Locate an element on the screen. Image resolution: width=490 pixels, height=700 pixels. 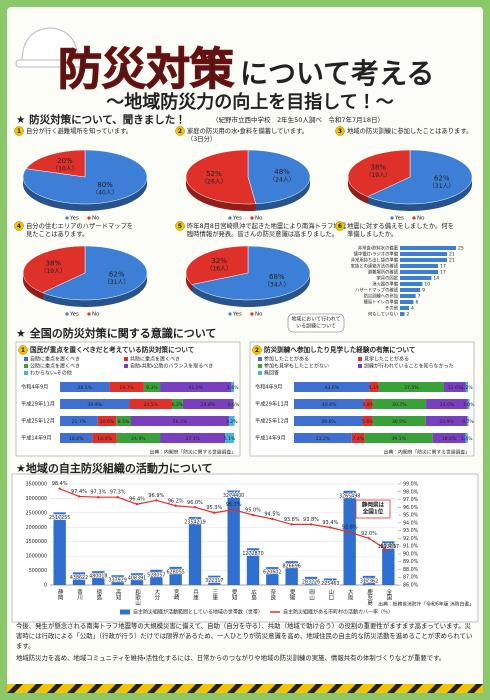
number-badge-label: 6 is located at coordinates (340, 226).